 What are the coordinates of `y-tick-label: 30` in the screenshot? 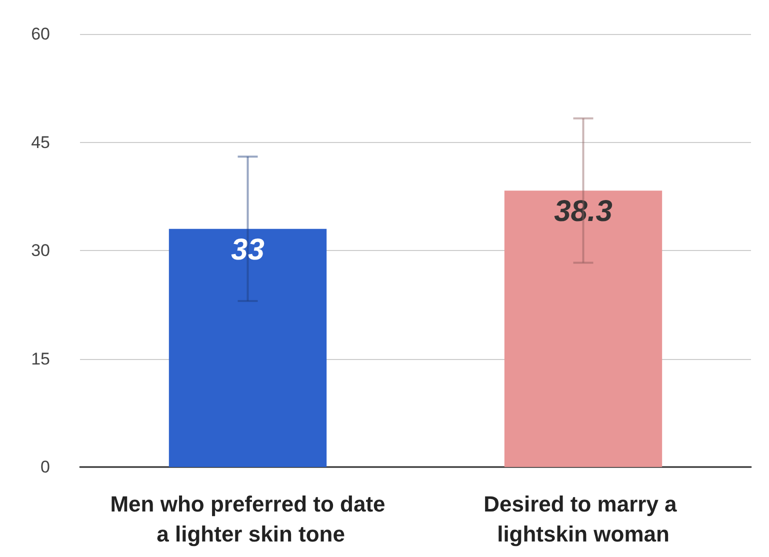 It's located at (40, 250).